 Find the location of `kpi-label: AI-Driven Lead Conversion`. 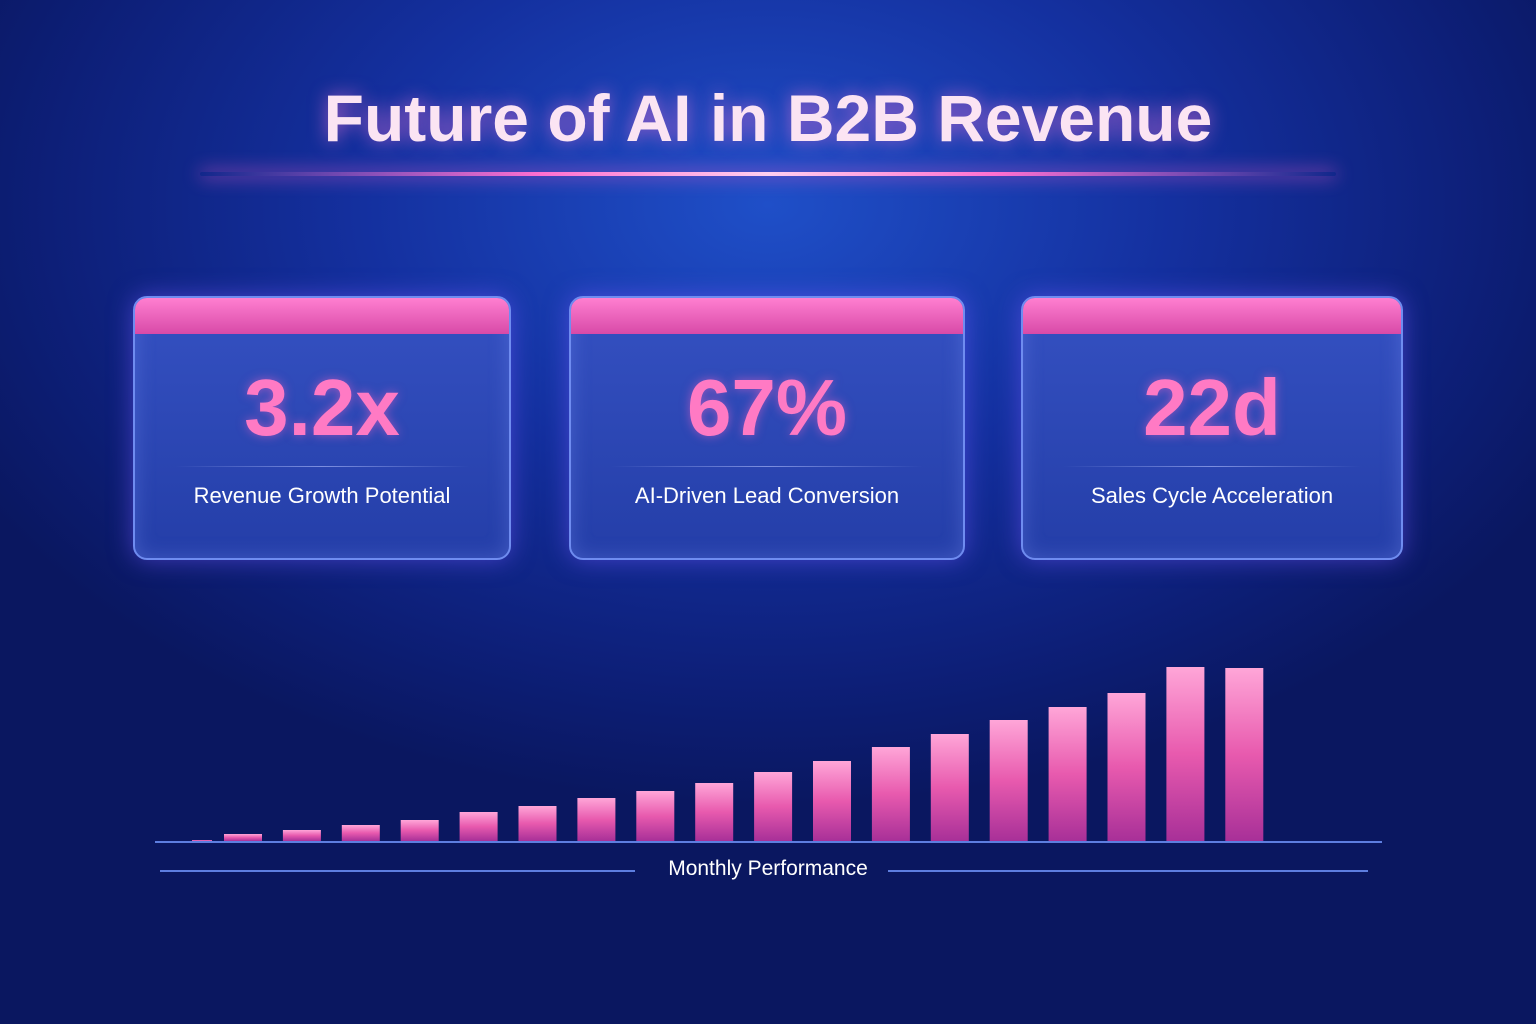

kpi-label: AI-Driven Lead Conversion is located at coordinates (767, 495).